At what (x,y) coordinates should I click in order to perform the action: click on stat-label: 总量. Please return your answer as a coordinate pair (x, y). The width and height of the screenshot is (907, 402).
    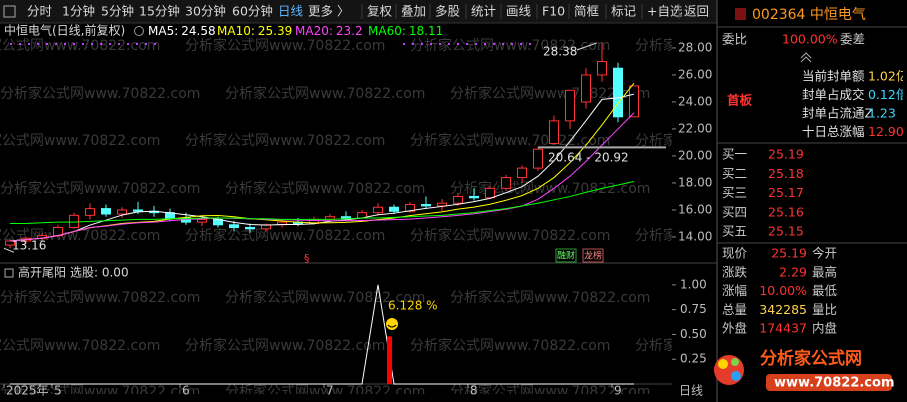
    Looking at the image, I should click on (734, 309).